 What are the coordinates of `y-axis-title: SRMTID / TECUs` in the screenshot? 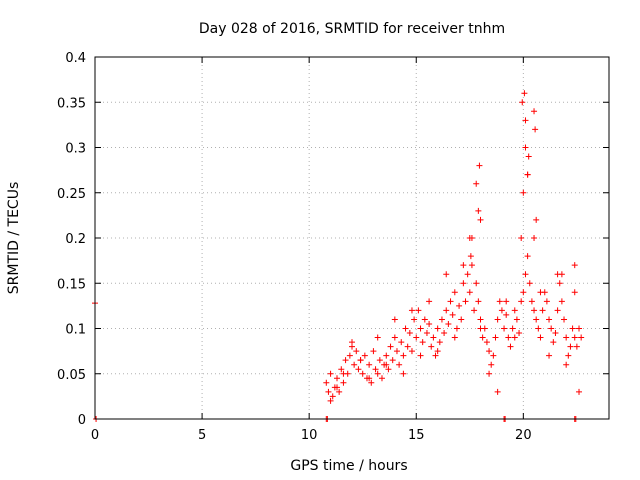 It's located at (14, 238).